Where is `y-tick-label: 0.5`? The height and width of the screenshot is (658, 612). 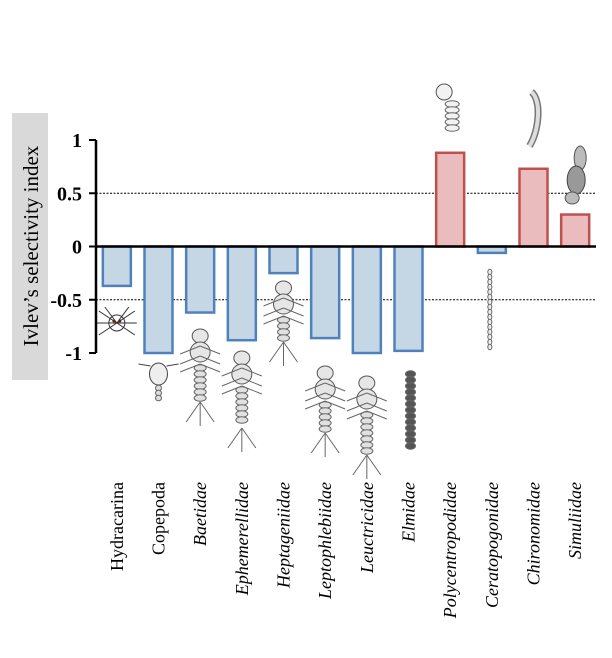
y-tick-label: 0.5 is located at coordinates (69, 194).